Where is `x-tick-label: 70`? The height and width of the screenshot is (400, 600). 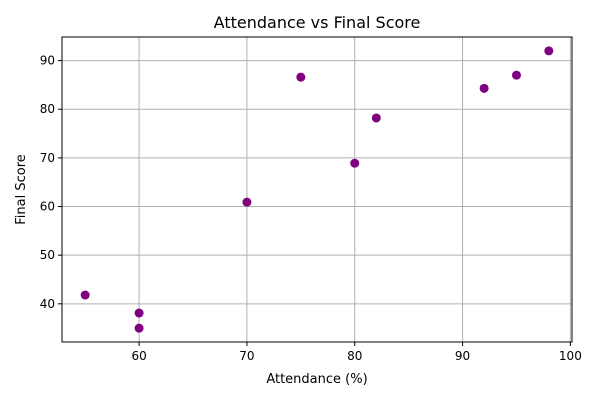
x-tick-label: 70 is located at coordinates (246, 356).